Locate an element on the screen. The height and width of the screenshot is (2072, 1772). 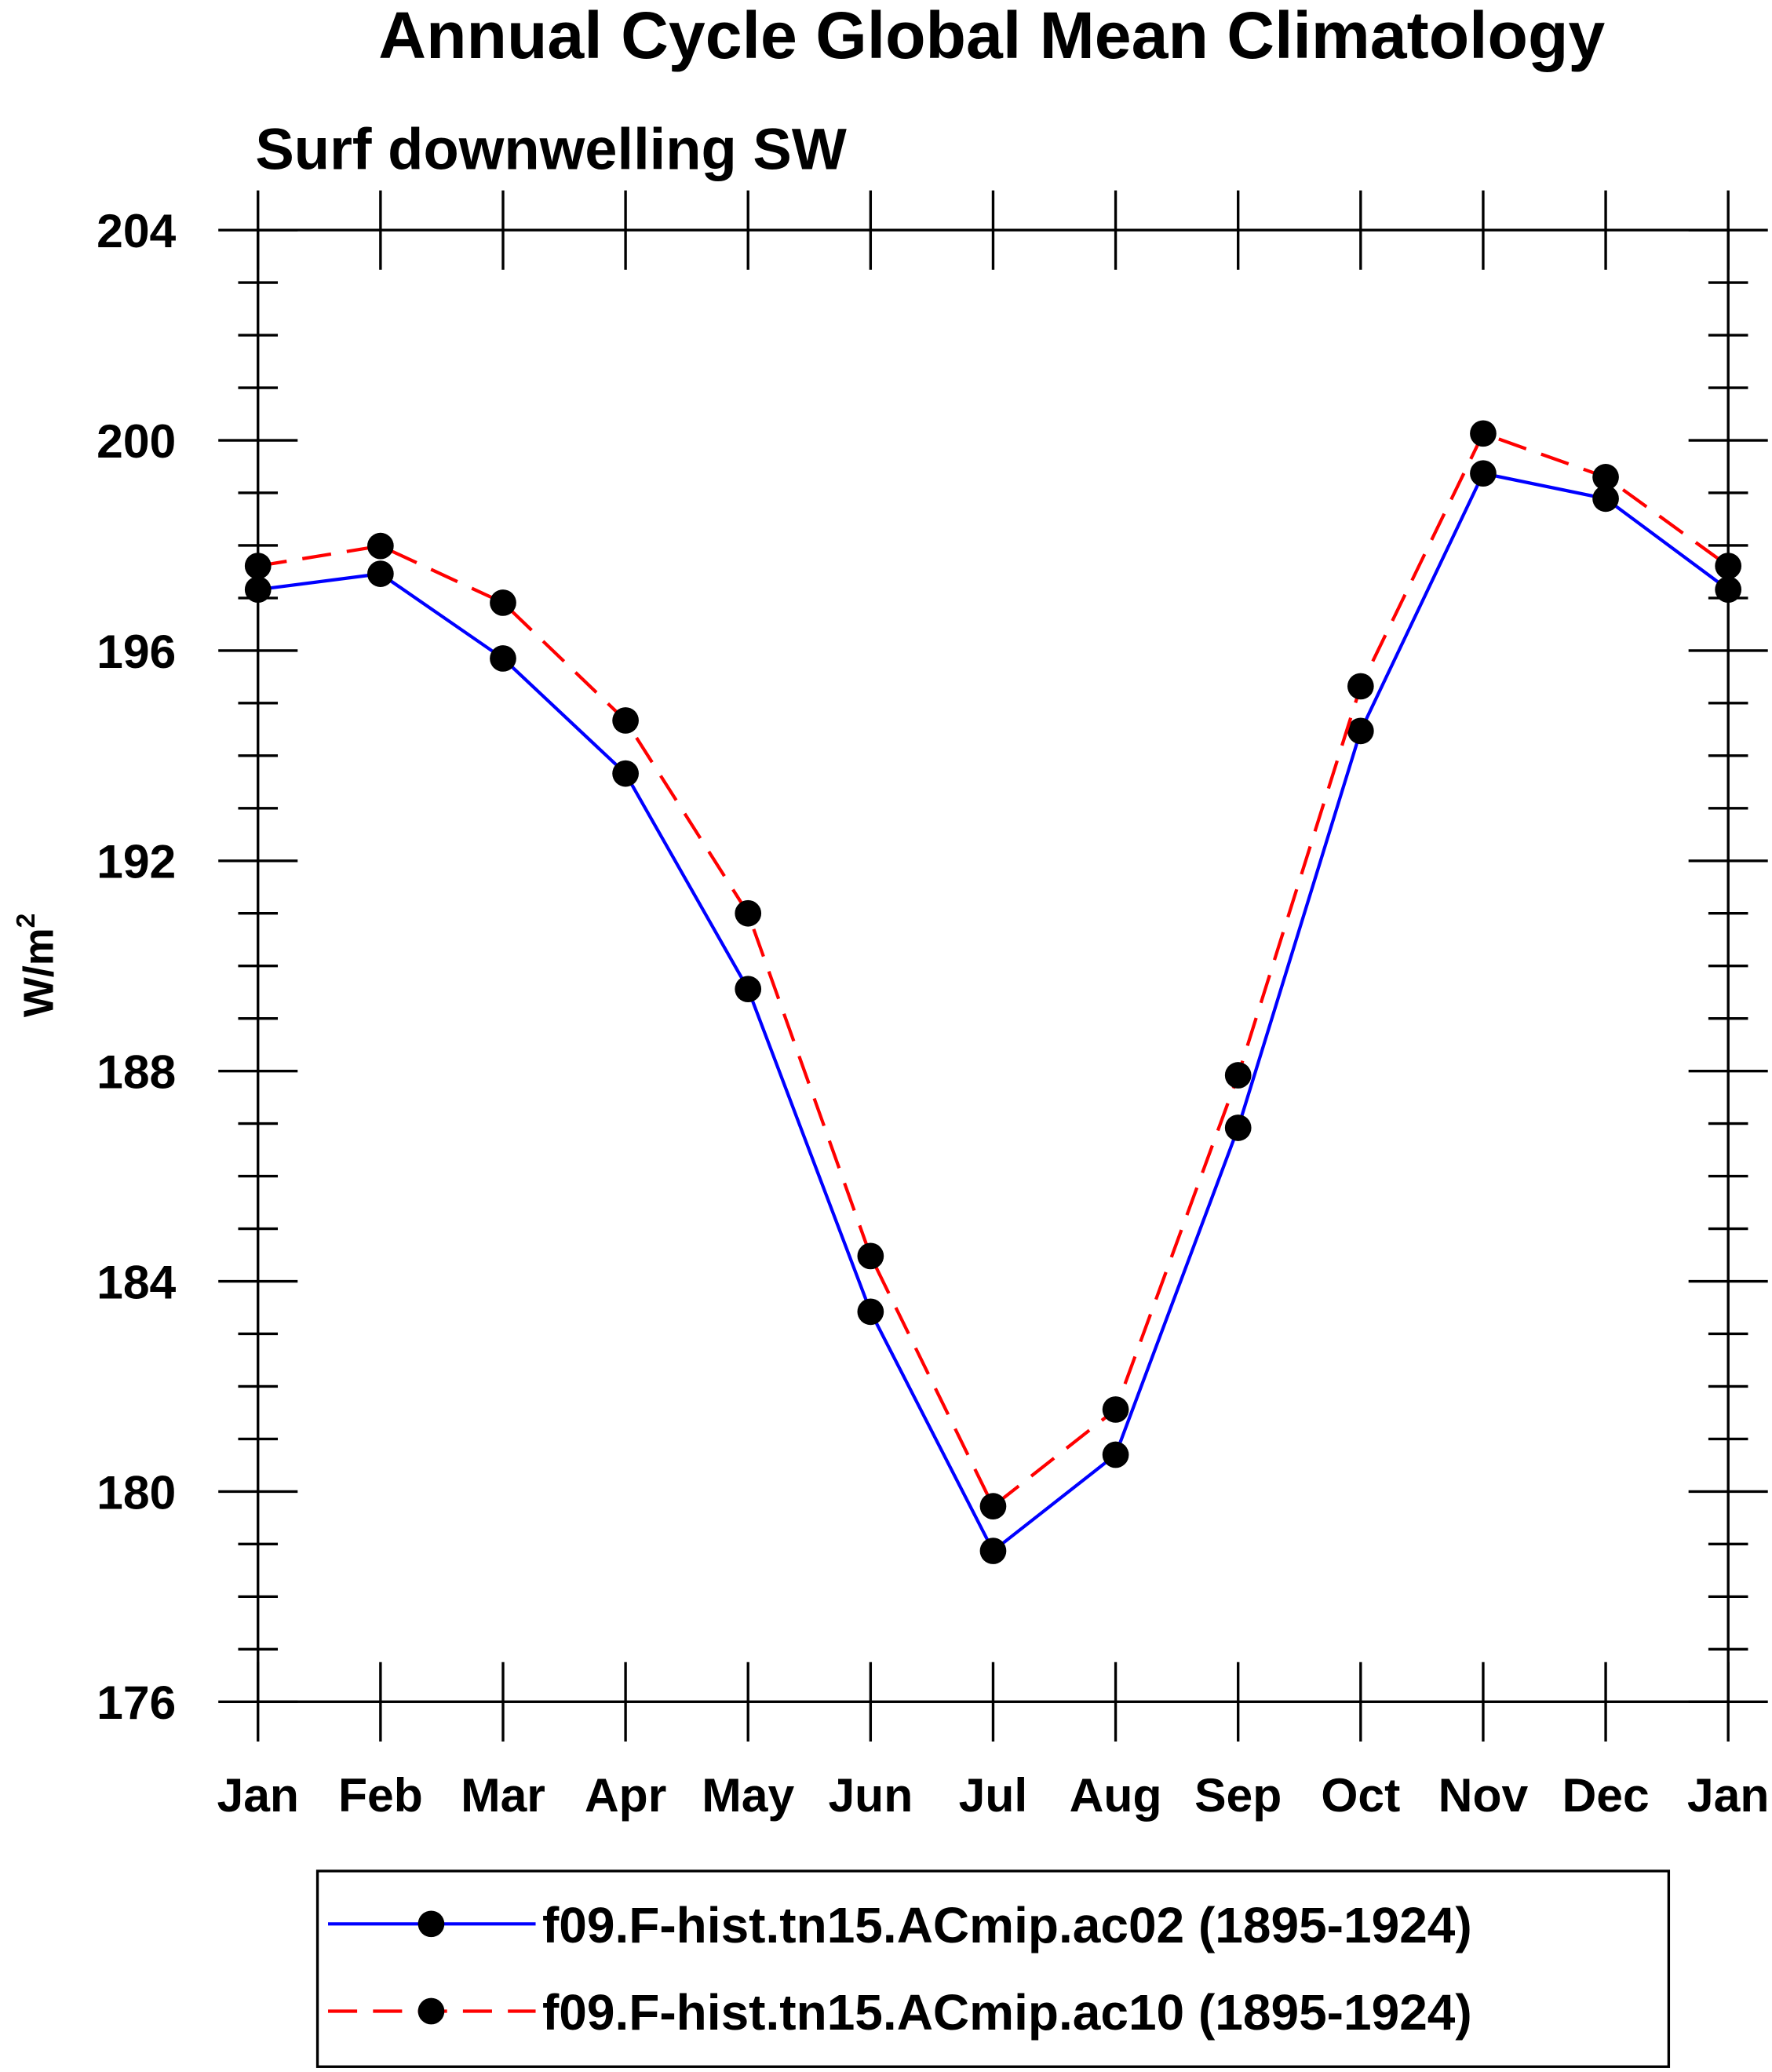
x-tick-label: Aug is located at coordinates (1116, 1795).